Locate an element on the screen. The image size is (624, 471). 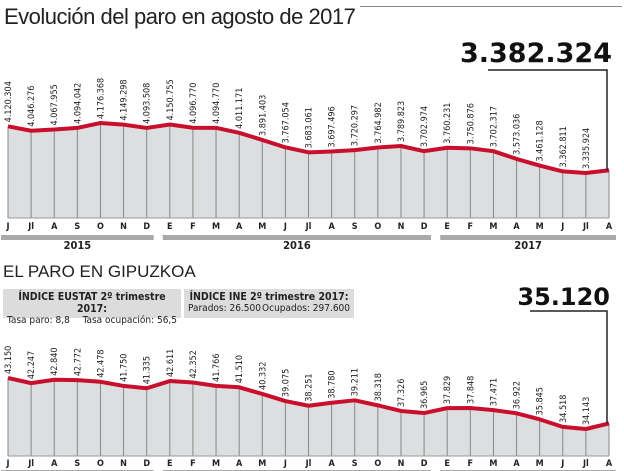
data-label: 3.683.061 is located at coordinates (310, 127).